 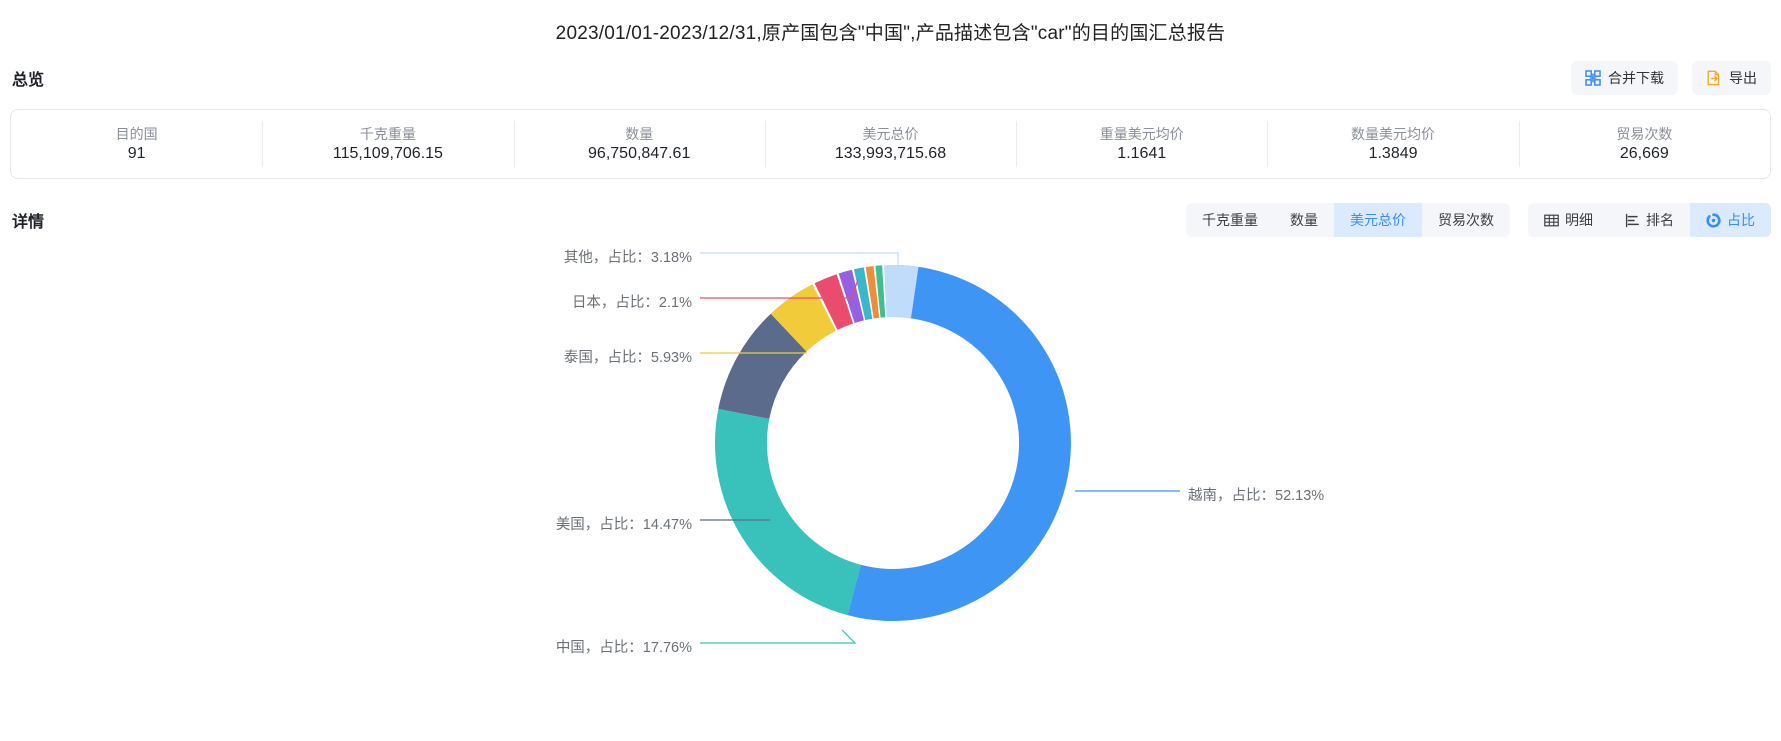 I want to click on tab-usd-total: 美元总价, so click(x=1378, y=220).